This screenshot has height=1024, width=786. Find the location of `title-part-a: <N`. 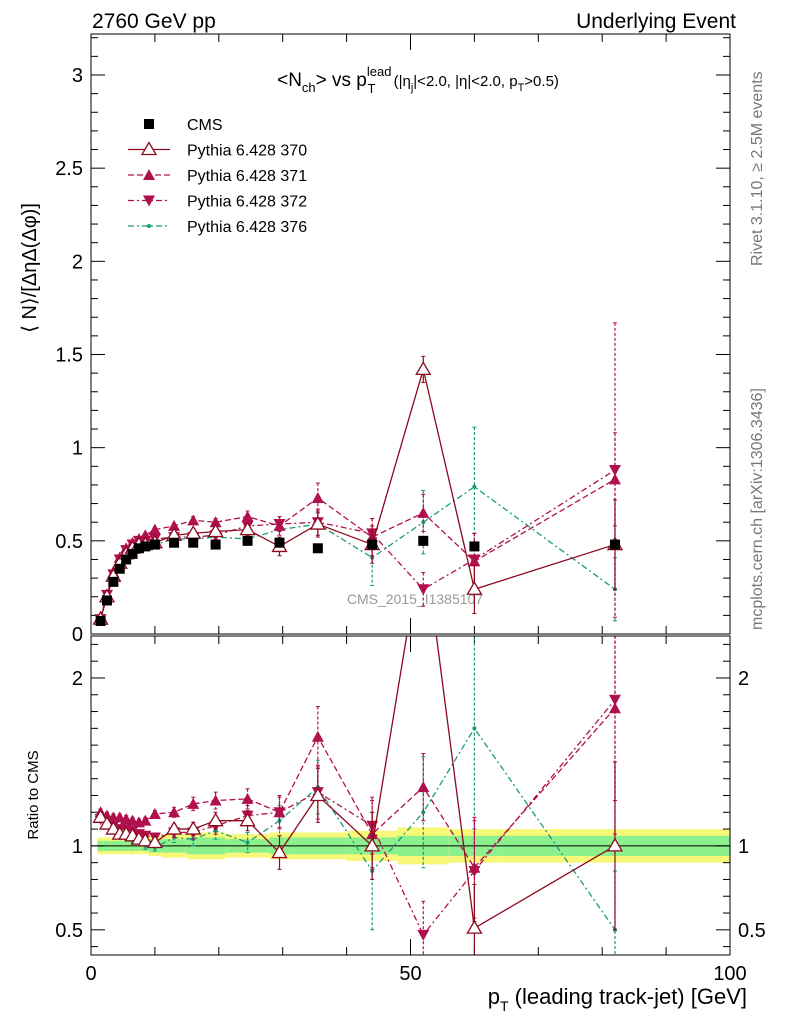

title-part-a: <N is located at coordinates (289, 80).